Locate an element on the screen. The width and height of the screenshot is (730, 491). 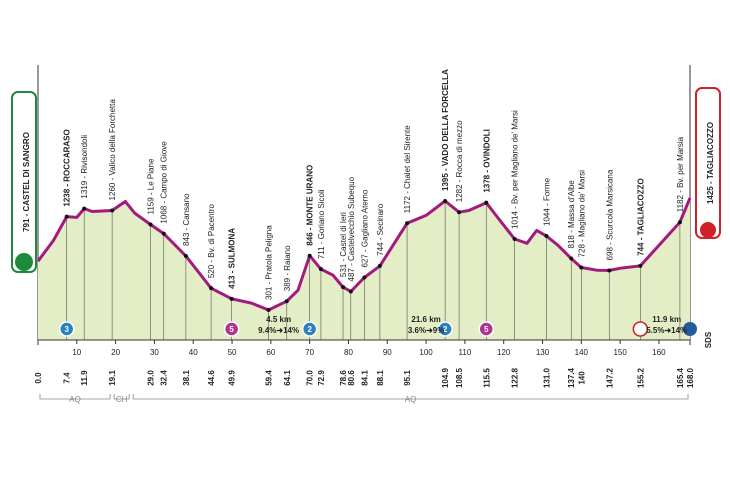
waypoint-km: 72.9 is located at coordinates (321, 378).